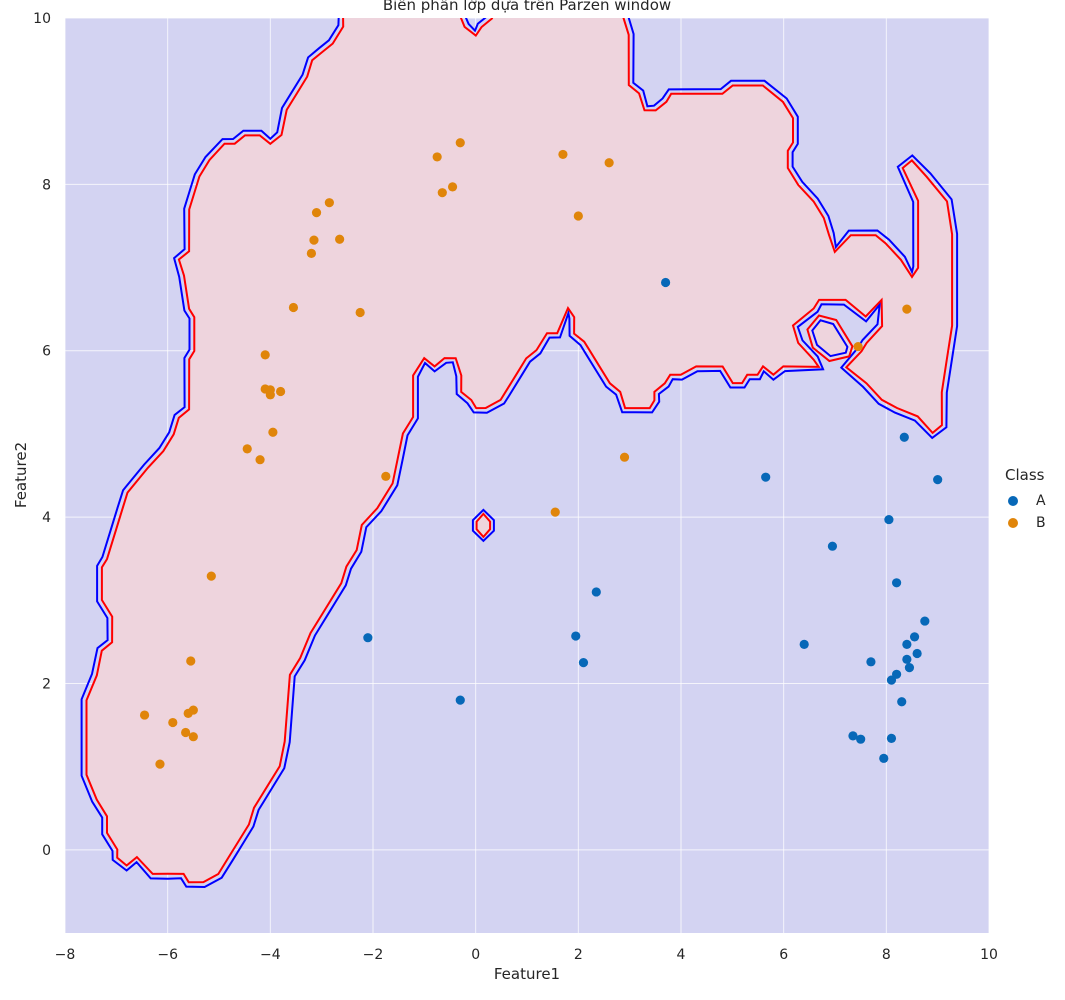  I want to click on x-tick-label: −6, so click(167, 955).